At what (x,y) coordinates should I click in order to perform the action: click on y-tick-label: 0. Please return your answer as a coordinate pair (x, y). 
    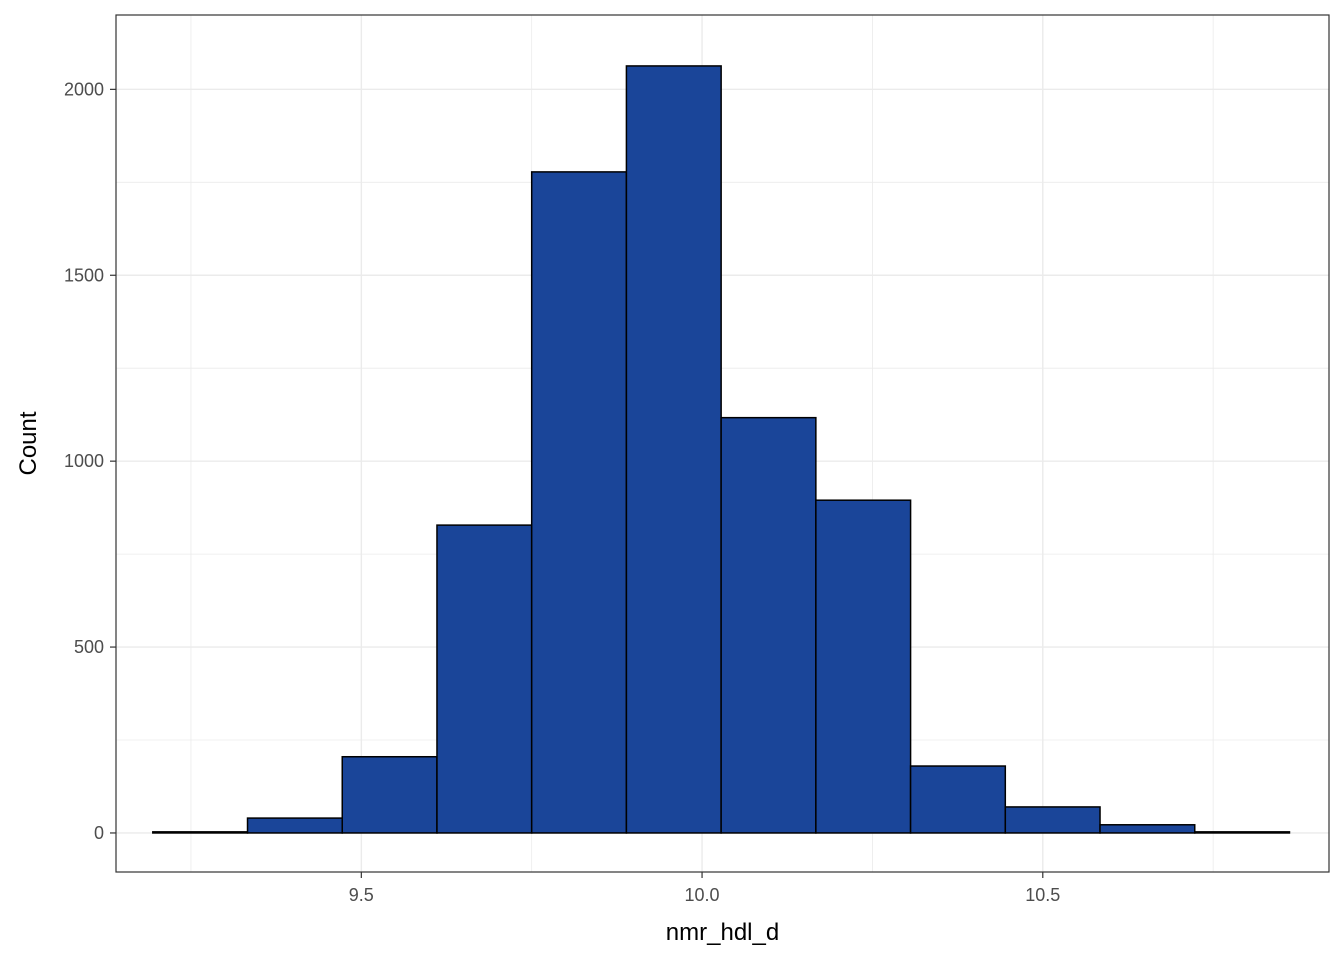
    Looking at the image, I should click on (99, 833).